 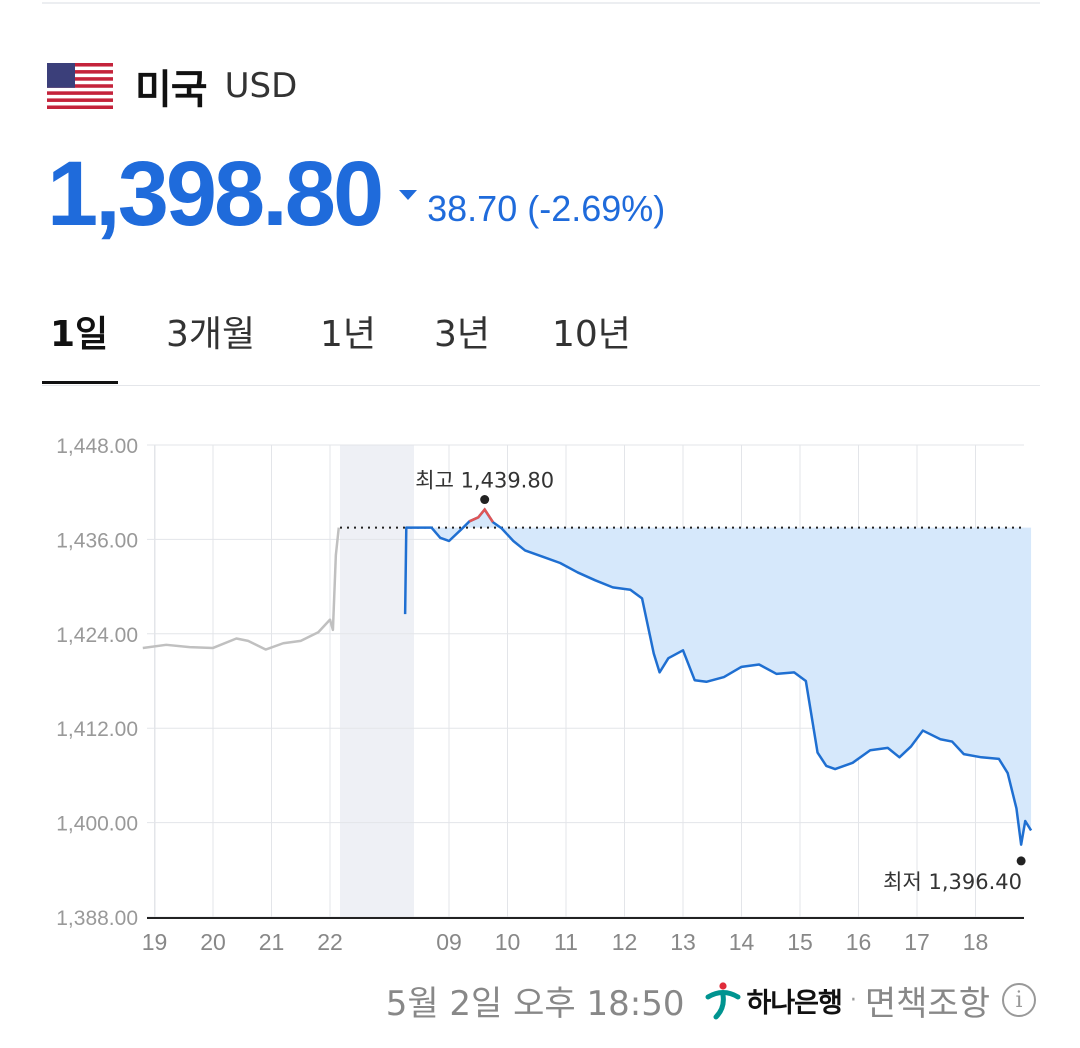 I want to click on us-flag-icon, so click(x=80, y=86).